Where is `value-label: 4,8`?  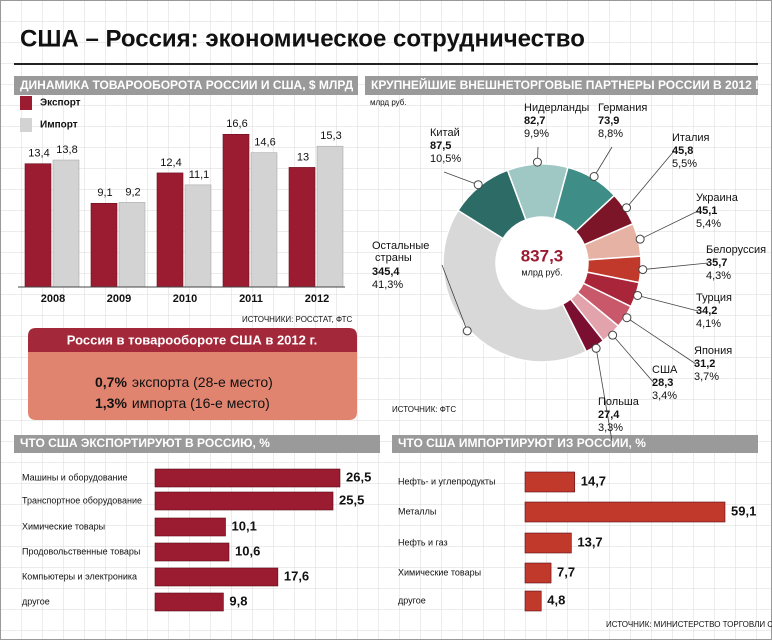 value-label: 4,8 is located at coordinates (556, 599).